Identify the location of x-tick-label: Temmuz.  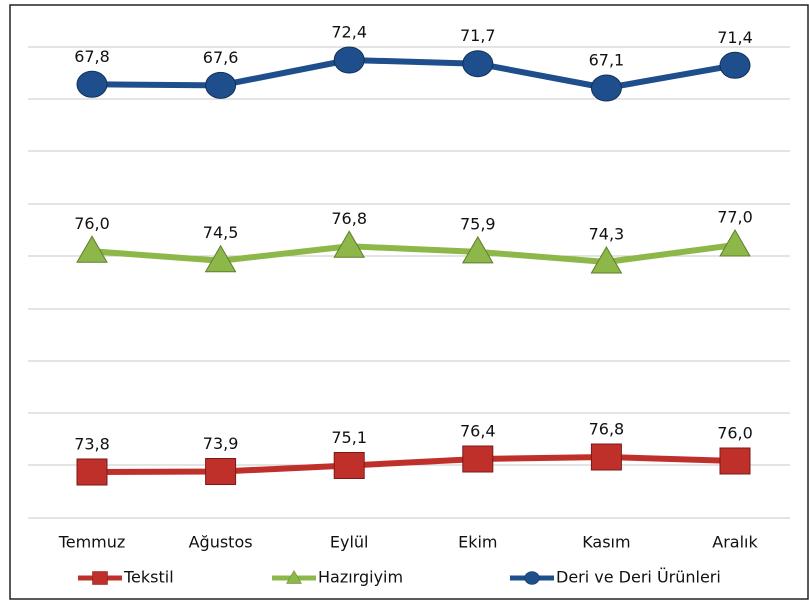
(92, 542).